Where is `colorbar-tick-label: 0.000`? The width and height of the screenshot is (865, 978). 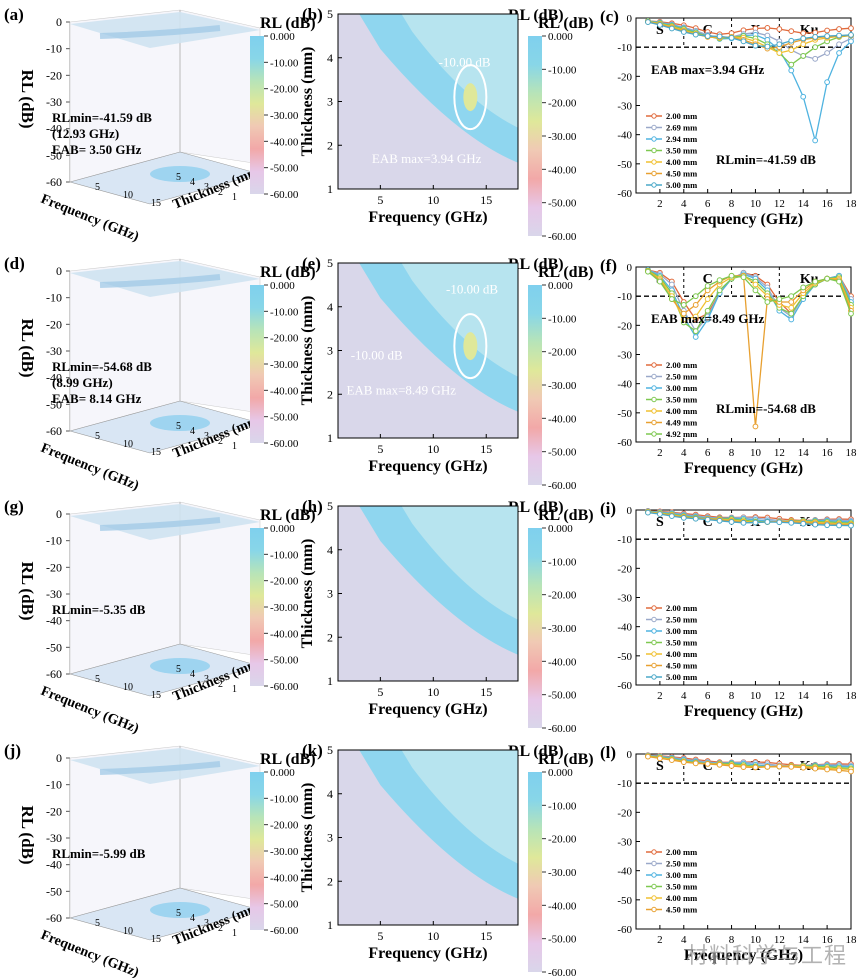 colorbar-tick-label: 0.000 is located at coordinates (282, 286).